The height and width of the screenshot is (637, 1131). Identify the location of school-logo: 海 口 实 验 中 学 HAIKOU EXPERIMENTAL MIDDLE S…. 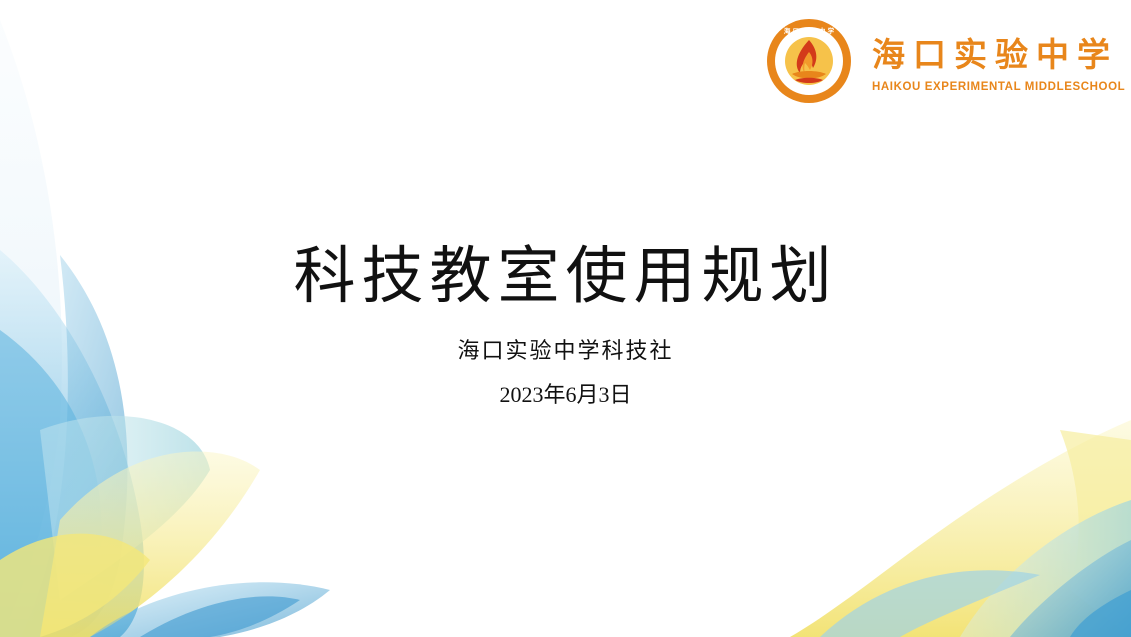
(946, 61).